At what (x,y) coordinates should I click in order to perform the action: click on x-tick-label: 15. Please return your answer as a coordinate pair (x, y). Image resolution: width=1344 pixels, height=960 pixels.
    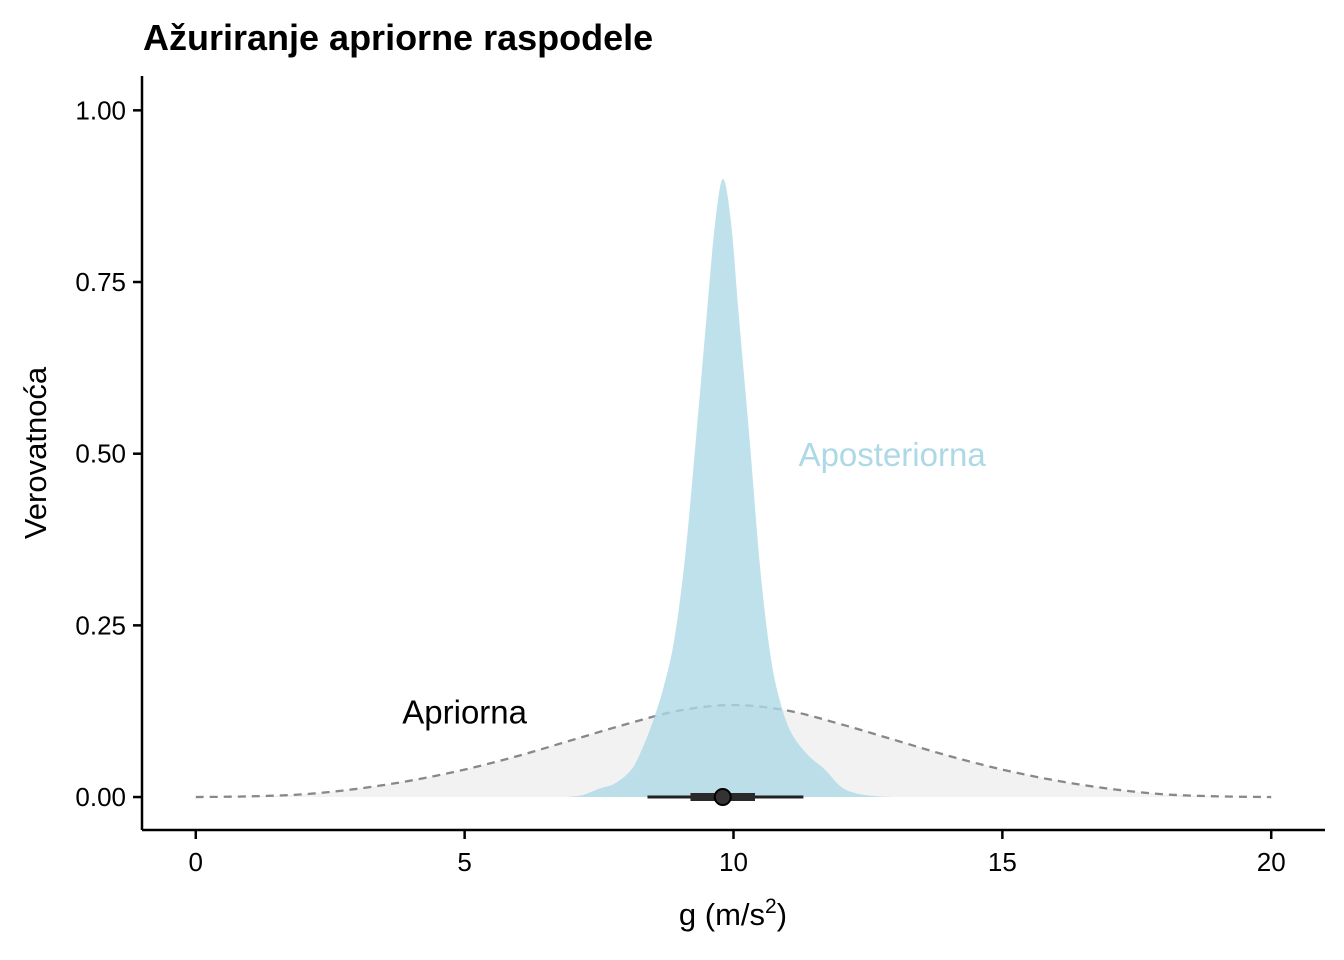
    Looking at the image, I should click on (1002, 862).